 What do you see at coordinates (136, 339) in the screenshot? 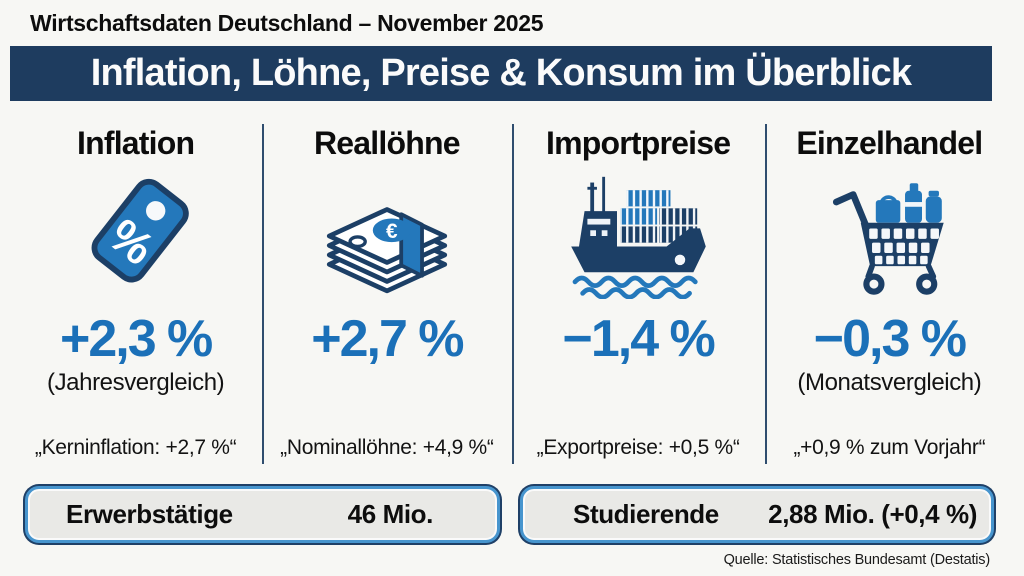
I see `stat-value: +2,3 %` at bounding box center [136, 339].